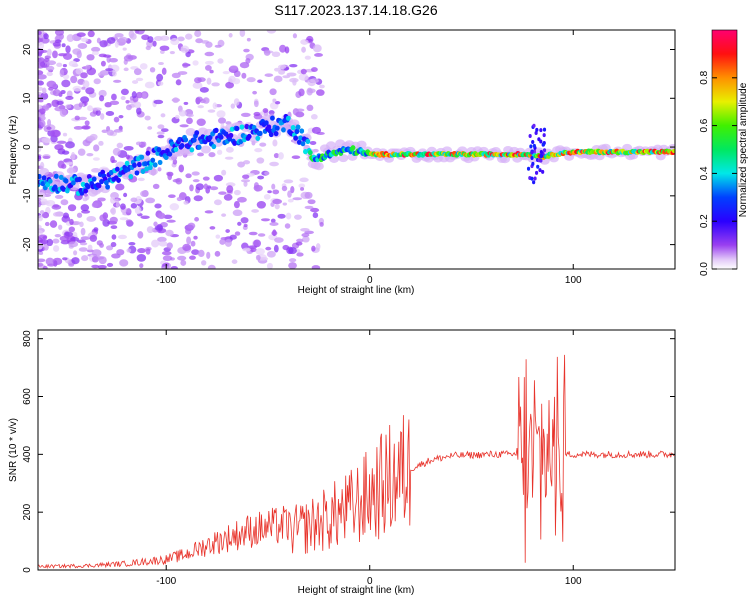  Describe the element at coordinates (13, 450) in the screenshot. I see `snr-ylabel: SNR (10 * v/v)` at that location.